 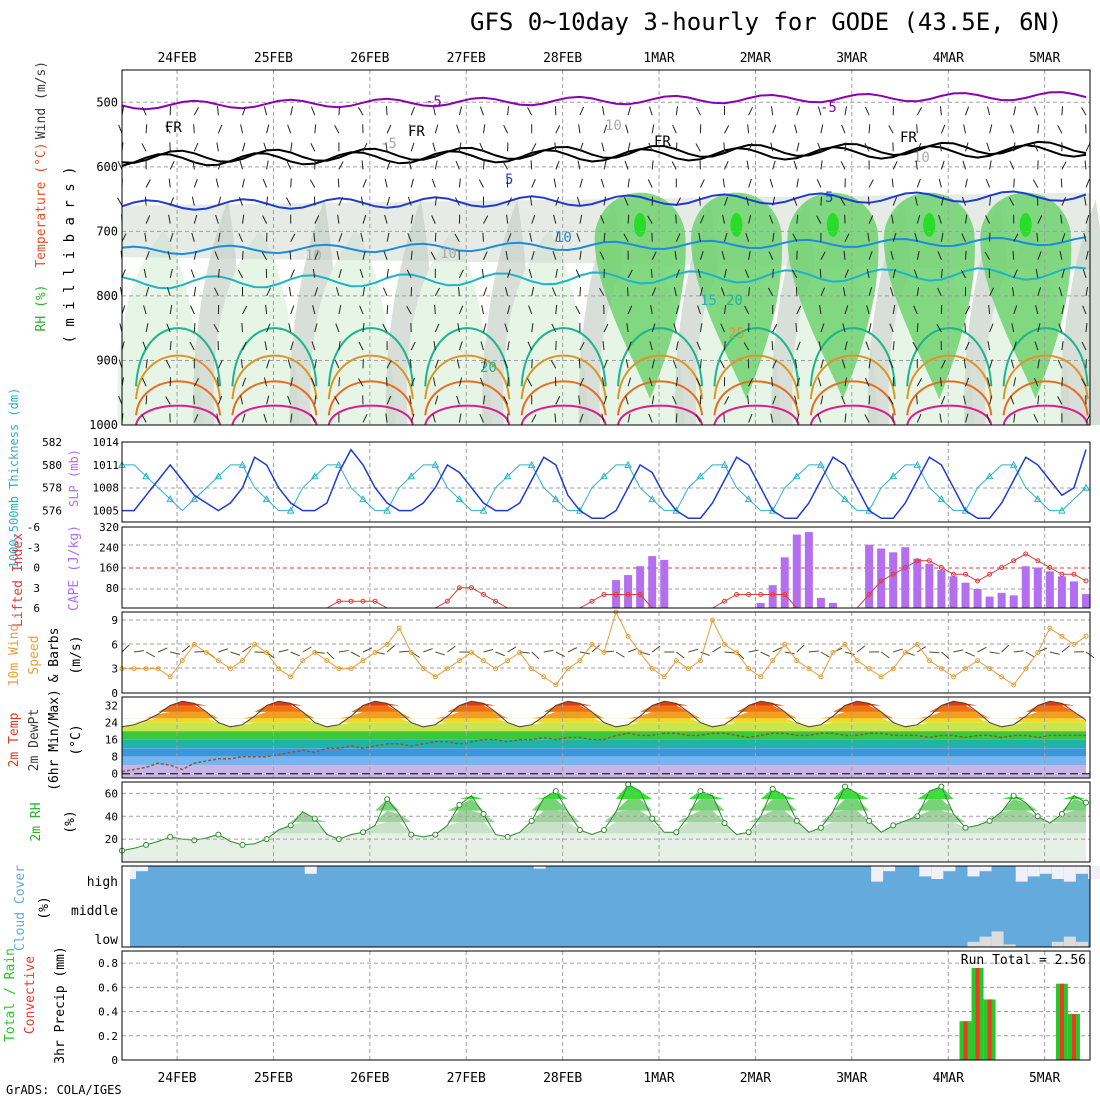 I want to click on cape-tick-label: 320, so click(x=109, y=527).